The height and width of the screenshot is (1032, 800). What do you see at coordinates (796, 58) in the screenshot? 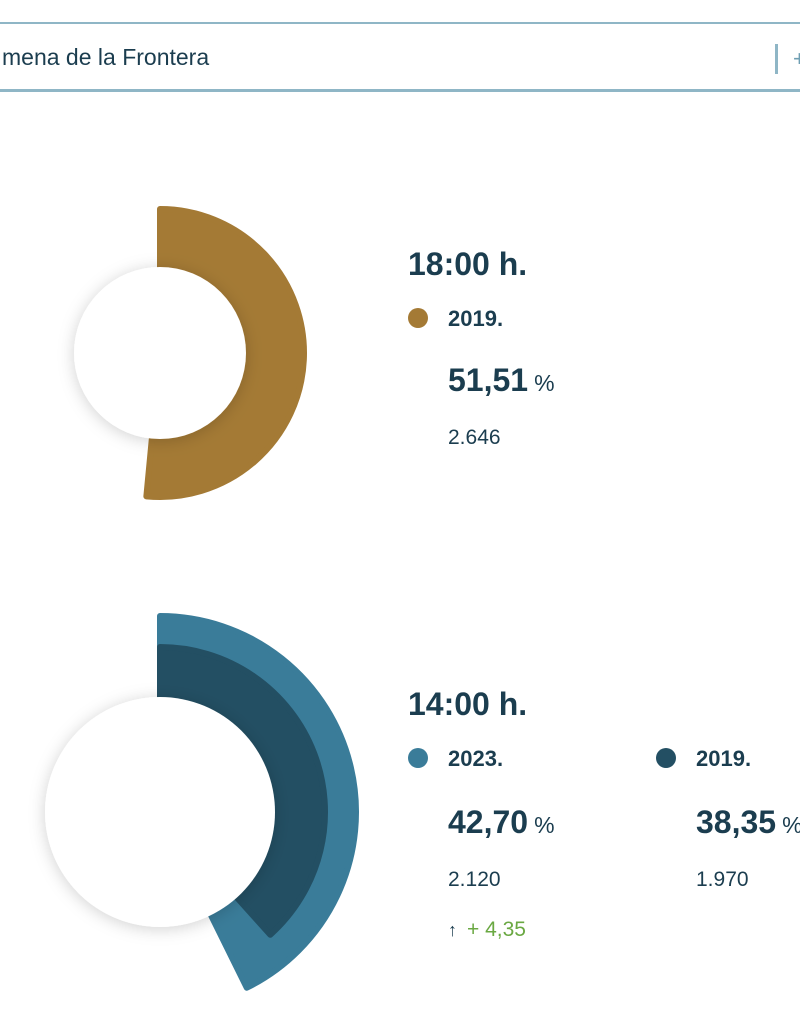
I see `clear-search-icon: +` at bounding box center [796, 58].